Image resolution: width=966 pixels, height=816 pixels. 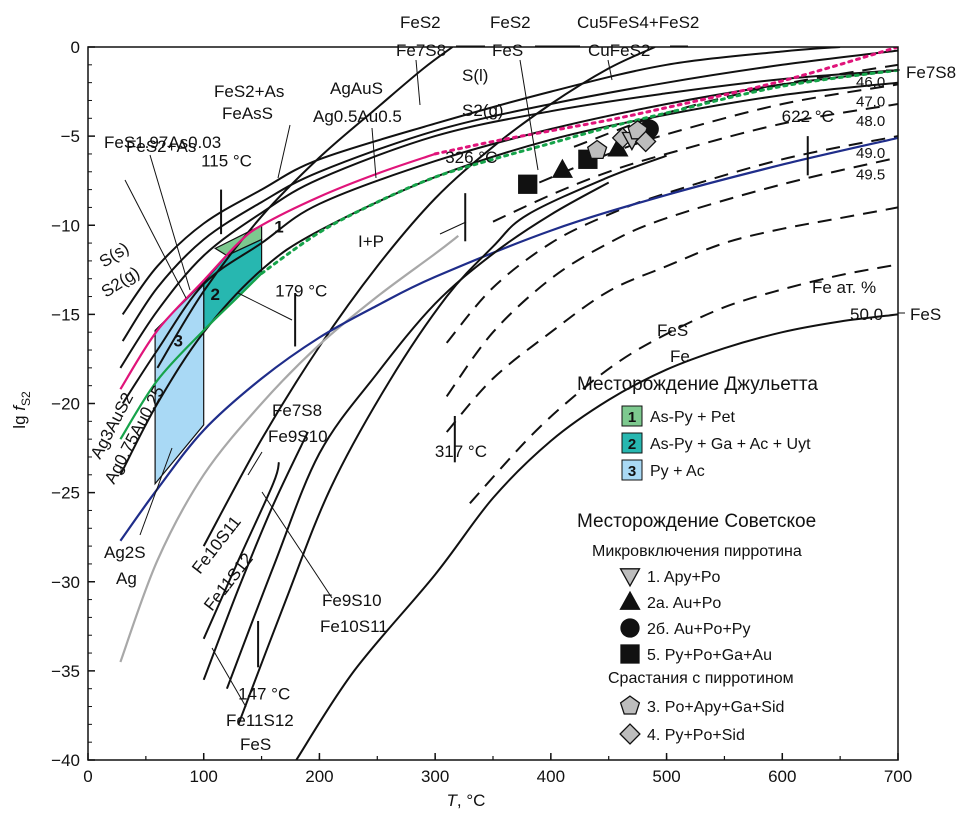 I want to click on label-fes-e: FeS, so click(x=255, y=744).